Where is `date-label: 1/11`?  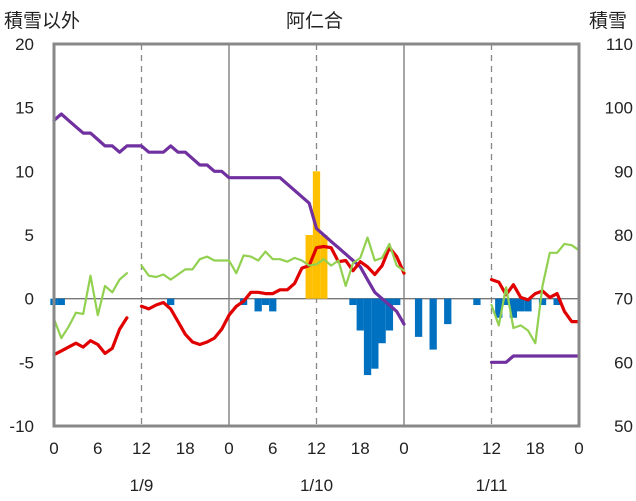 date-label: 1/11 is located at coordinates (492, 485).